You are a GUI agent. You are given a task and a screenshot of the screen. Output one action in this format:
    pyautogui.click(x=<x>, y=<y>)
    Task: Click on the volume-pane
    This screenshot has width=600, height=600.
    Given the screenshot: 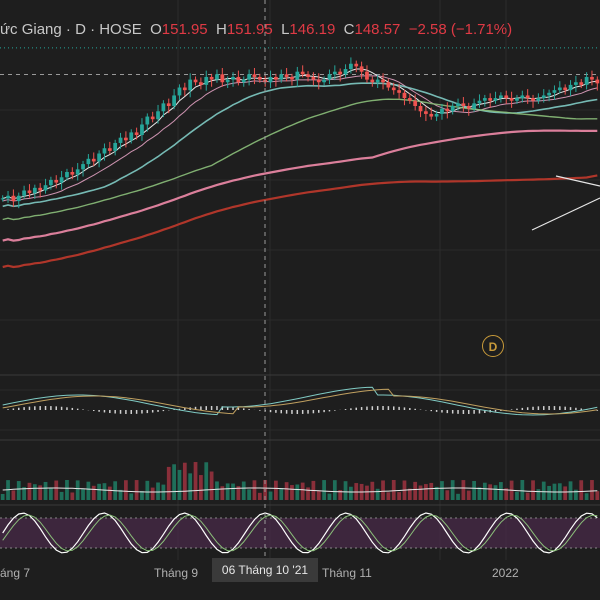 What is the action you would take?
    pyautogui.click(x=300, y=481)
    